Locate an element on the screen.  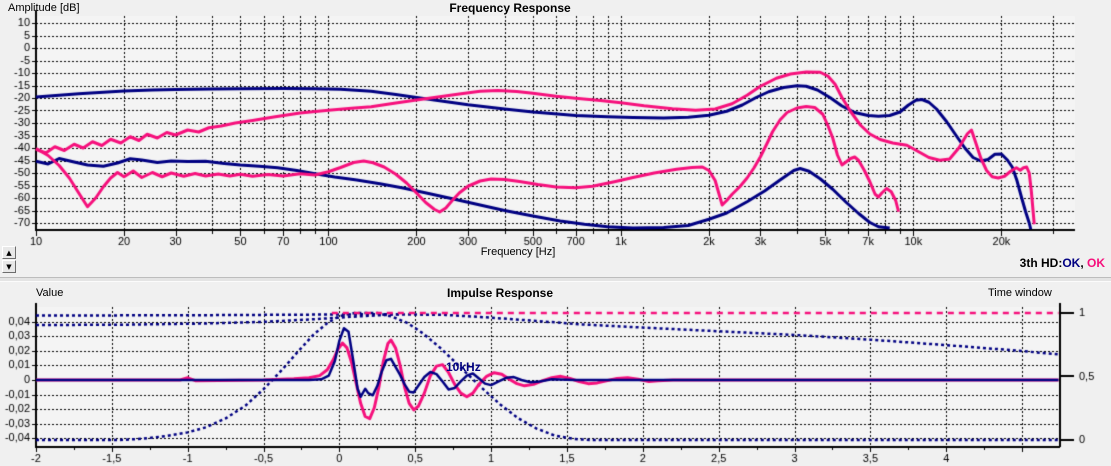
panel-divider is located at coordinates (555, 279).